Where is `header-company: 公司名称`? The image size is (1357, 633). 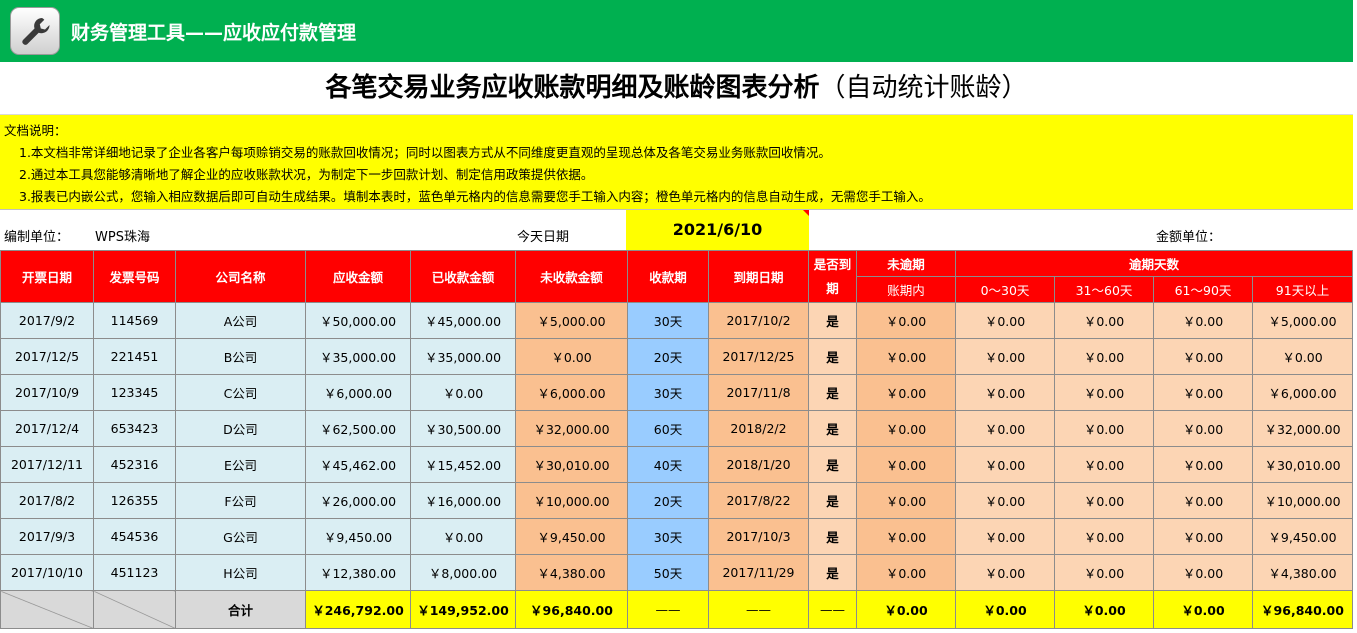 header-company: 公司名称 is located at coordinates (240, 276).